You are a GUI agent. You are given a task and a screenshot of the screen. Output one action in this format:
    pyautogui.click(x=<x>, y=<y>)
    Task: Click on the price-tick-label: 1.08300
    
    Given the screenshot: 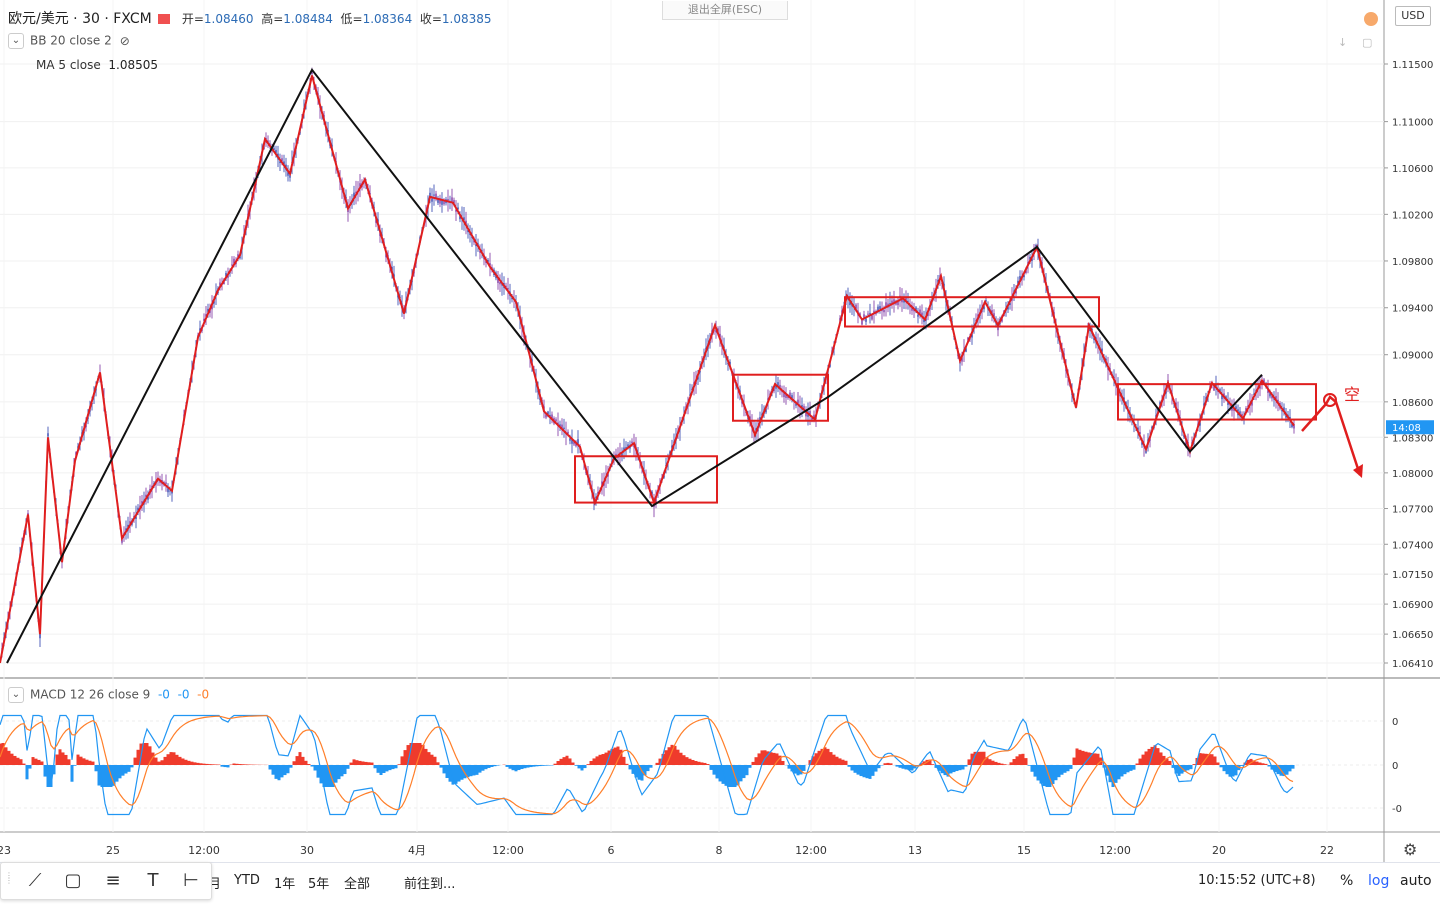 What is the action you would take?
    pyautogui.click(x=1412, y=438)
    